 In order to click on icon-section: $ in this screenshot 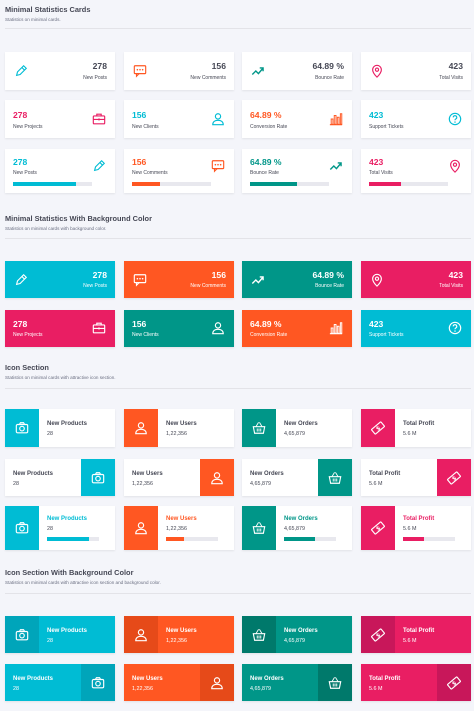, I will do `click(378, 428)`.